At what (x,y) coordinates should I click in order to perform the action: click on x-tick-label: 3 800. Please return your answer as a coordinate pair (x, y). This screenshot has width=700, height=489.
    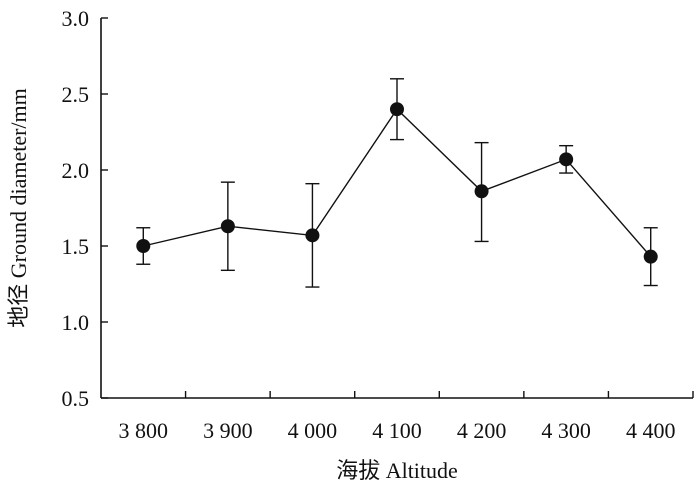
    Looking at the image, I should click on (144, 430).